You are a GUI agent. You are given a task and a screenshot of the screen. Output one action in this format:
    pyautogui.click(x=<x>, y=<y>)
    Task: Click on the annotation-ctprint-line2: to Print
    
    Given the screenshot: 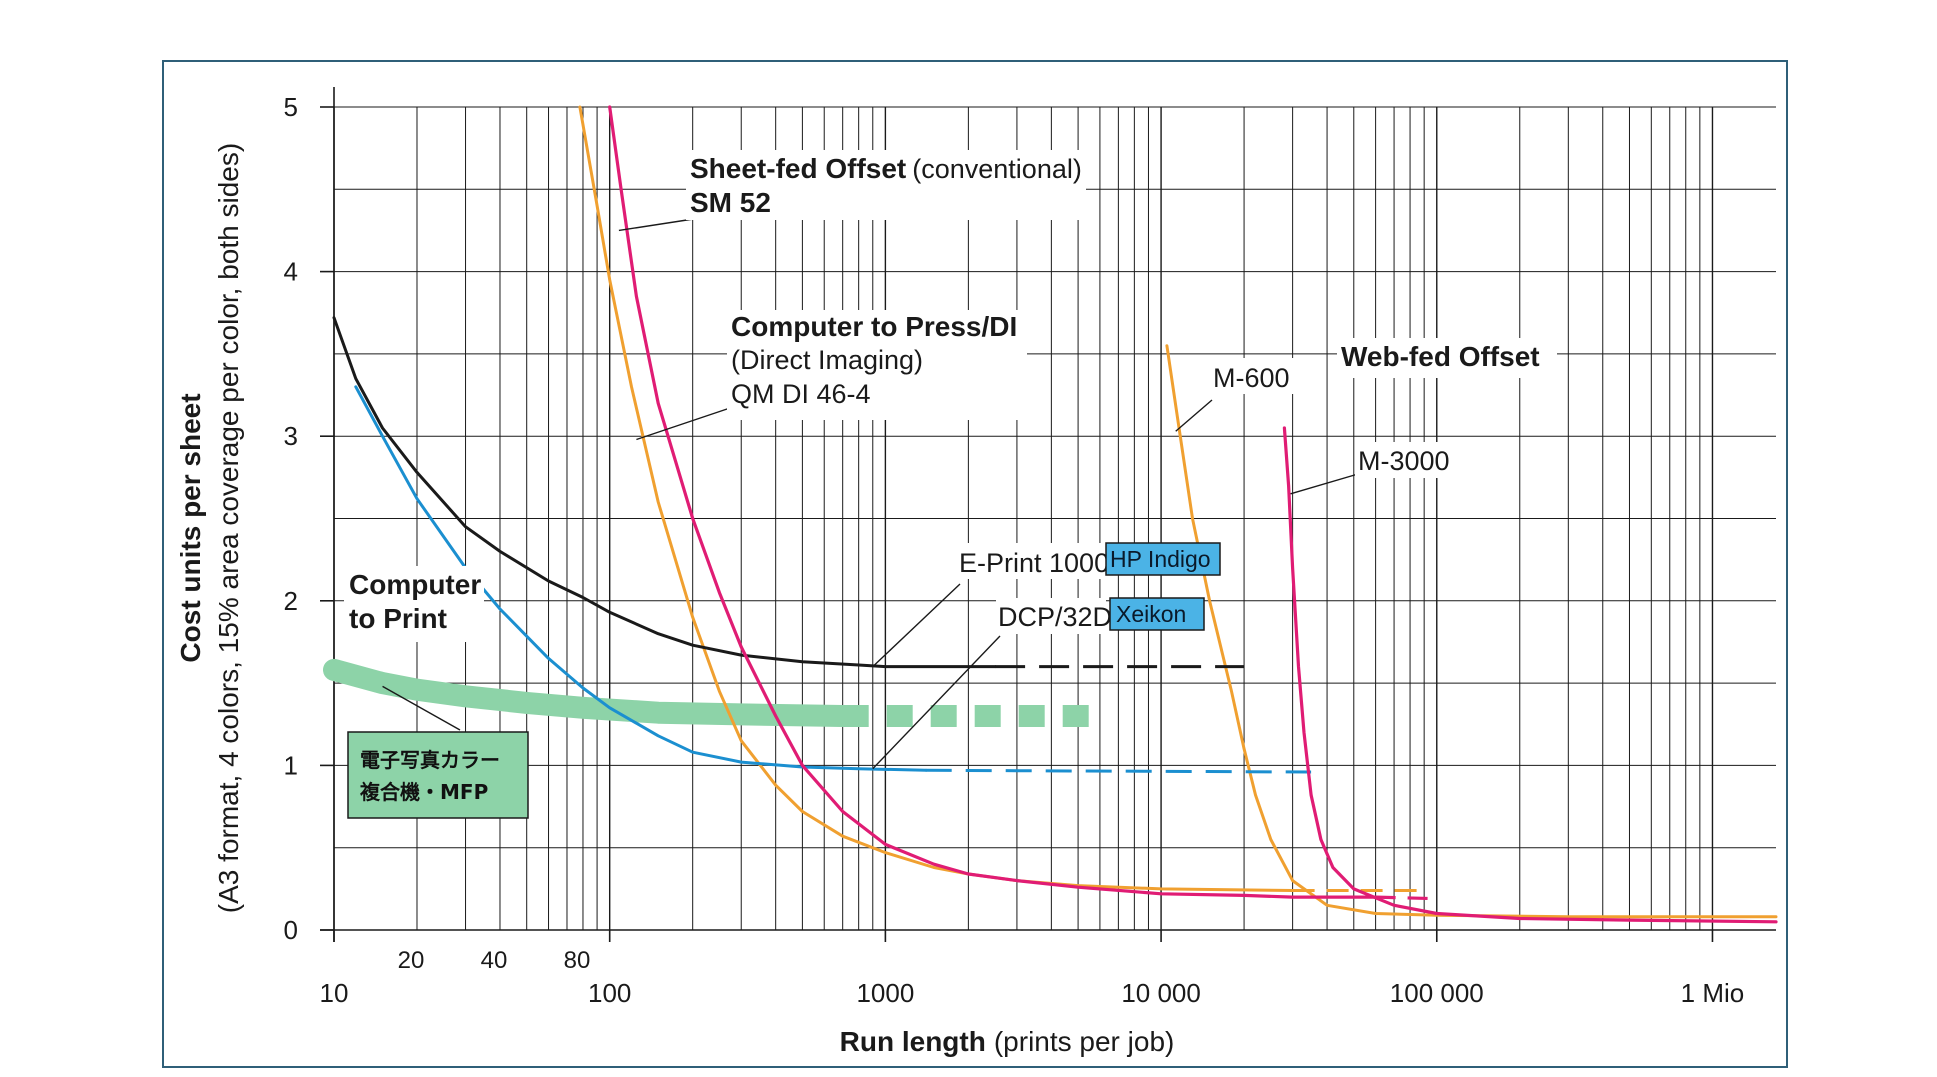 What is the action you would take?
    pyautogui.click(x=398, y=618)
    